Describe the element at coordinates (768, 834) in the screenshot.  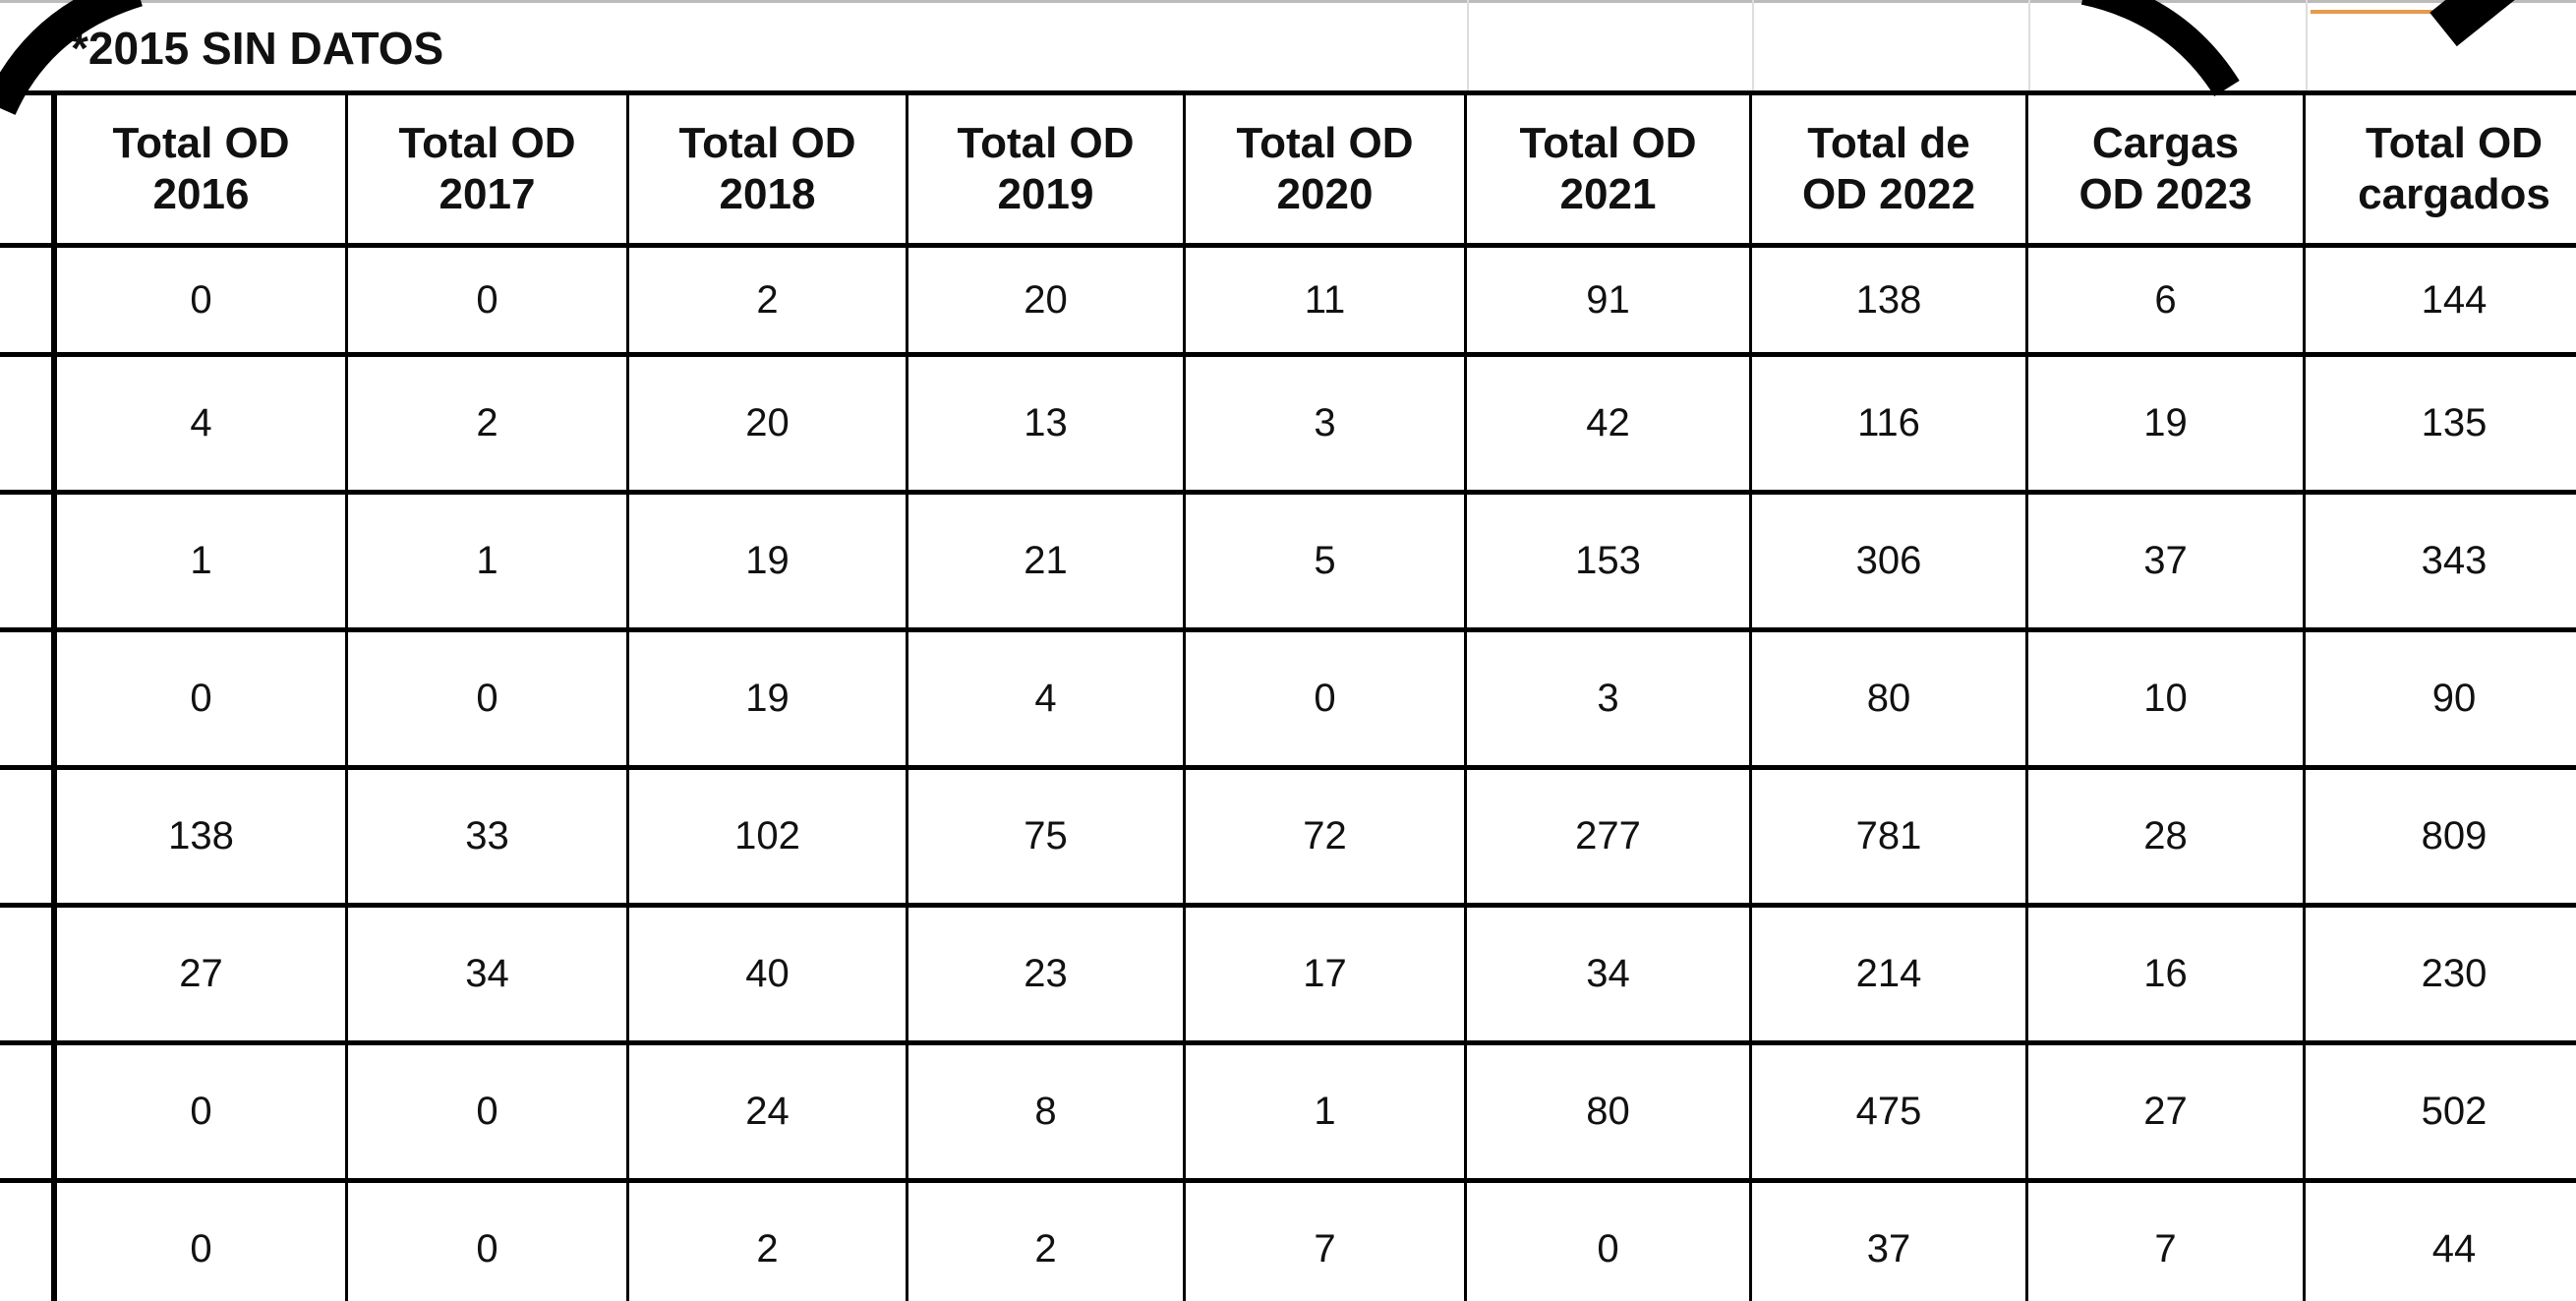
I see `data-cell: 102` at that location.